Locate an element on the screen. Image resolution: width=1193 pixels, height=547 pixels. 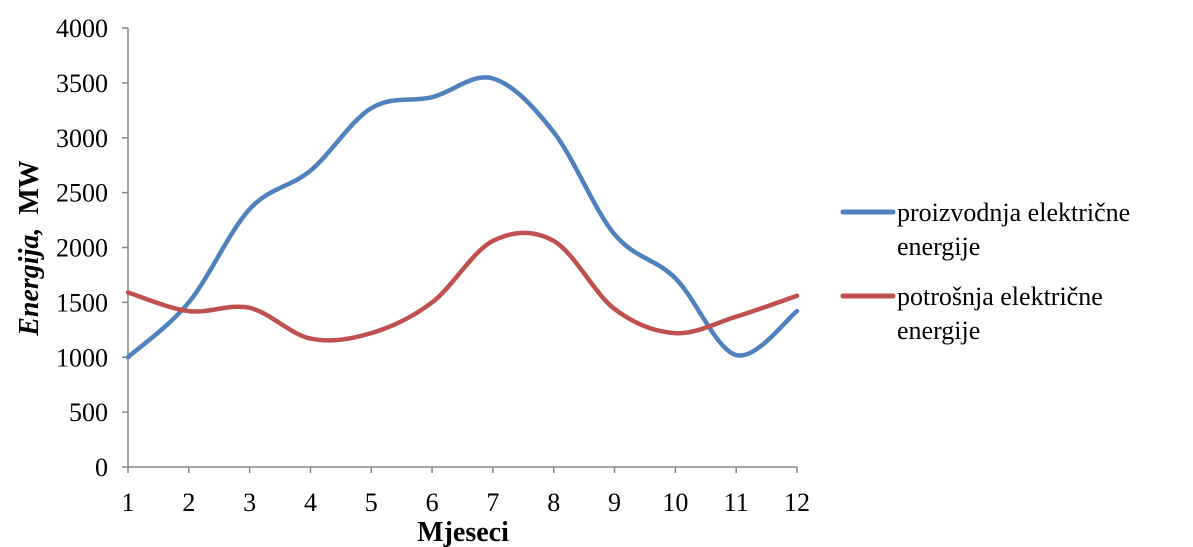
x-ticks: 1 2 3 4 5 6 7 8 9 10 11 12 is located at coordinates (466, 492).